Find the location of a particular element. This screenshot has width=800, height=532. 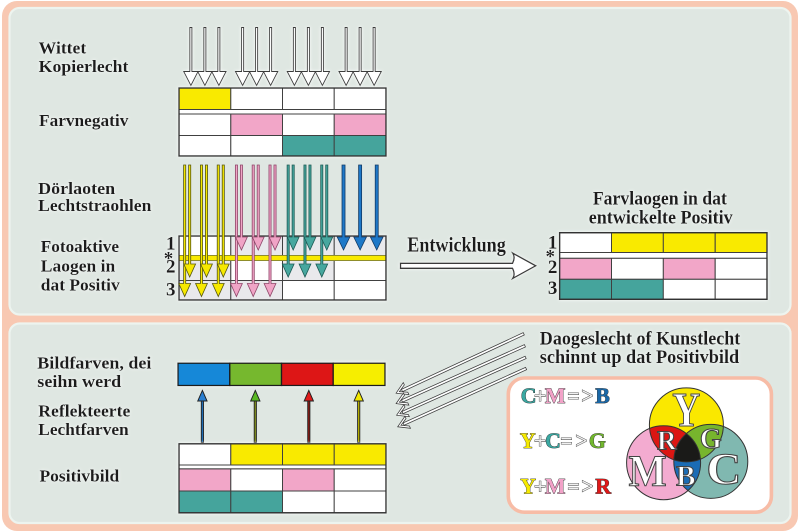

svg-text: Laogen in is located at coordinates (78, 265).